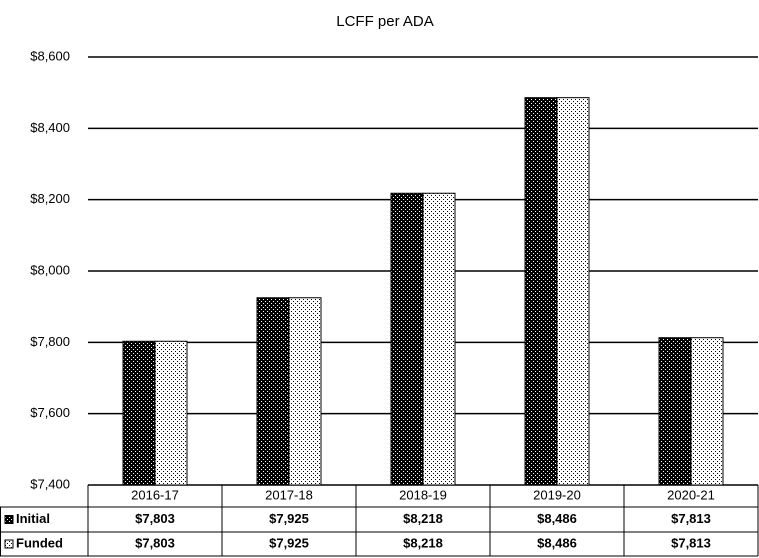  I want to click on y-tick-label: $8,400, so click(50, 127).